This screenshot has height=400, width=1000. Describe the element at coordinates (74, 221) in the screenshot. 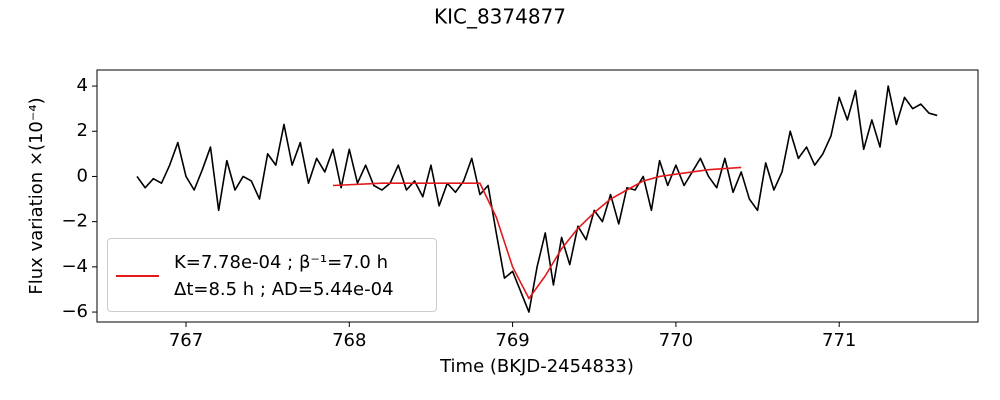

I see `y-tick-label: −2` at that location.